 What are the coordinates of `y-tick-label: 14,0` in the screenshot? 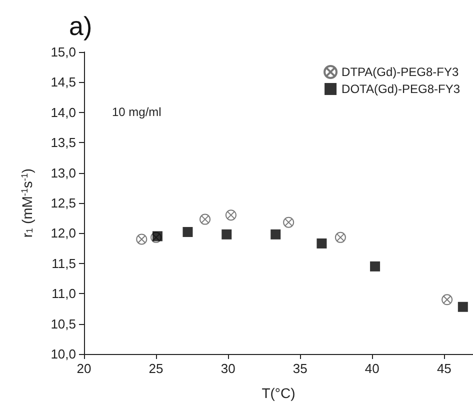 It's located at (63, 112).